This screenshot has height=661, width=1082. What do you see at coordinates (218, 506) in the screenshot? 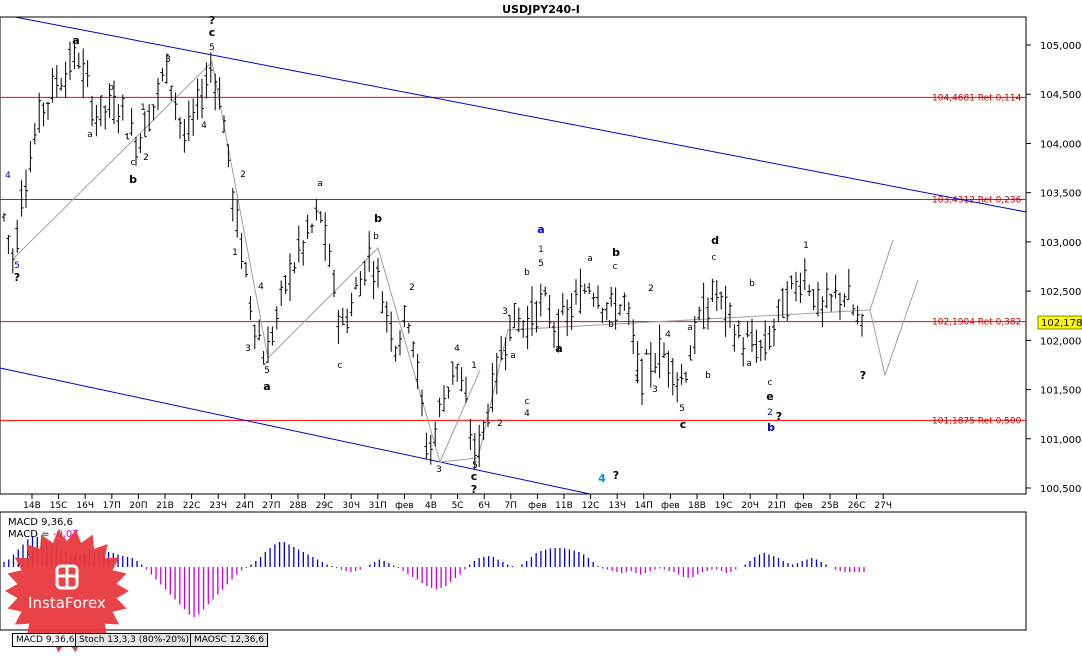
I see `x-tick-label: 23Ч` at bounding box center [218, 506].